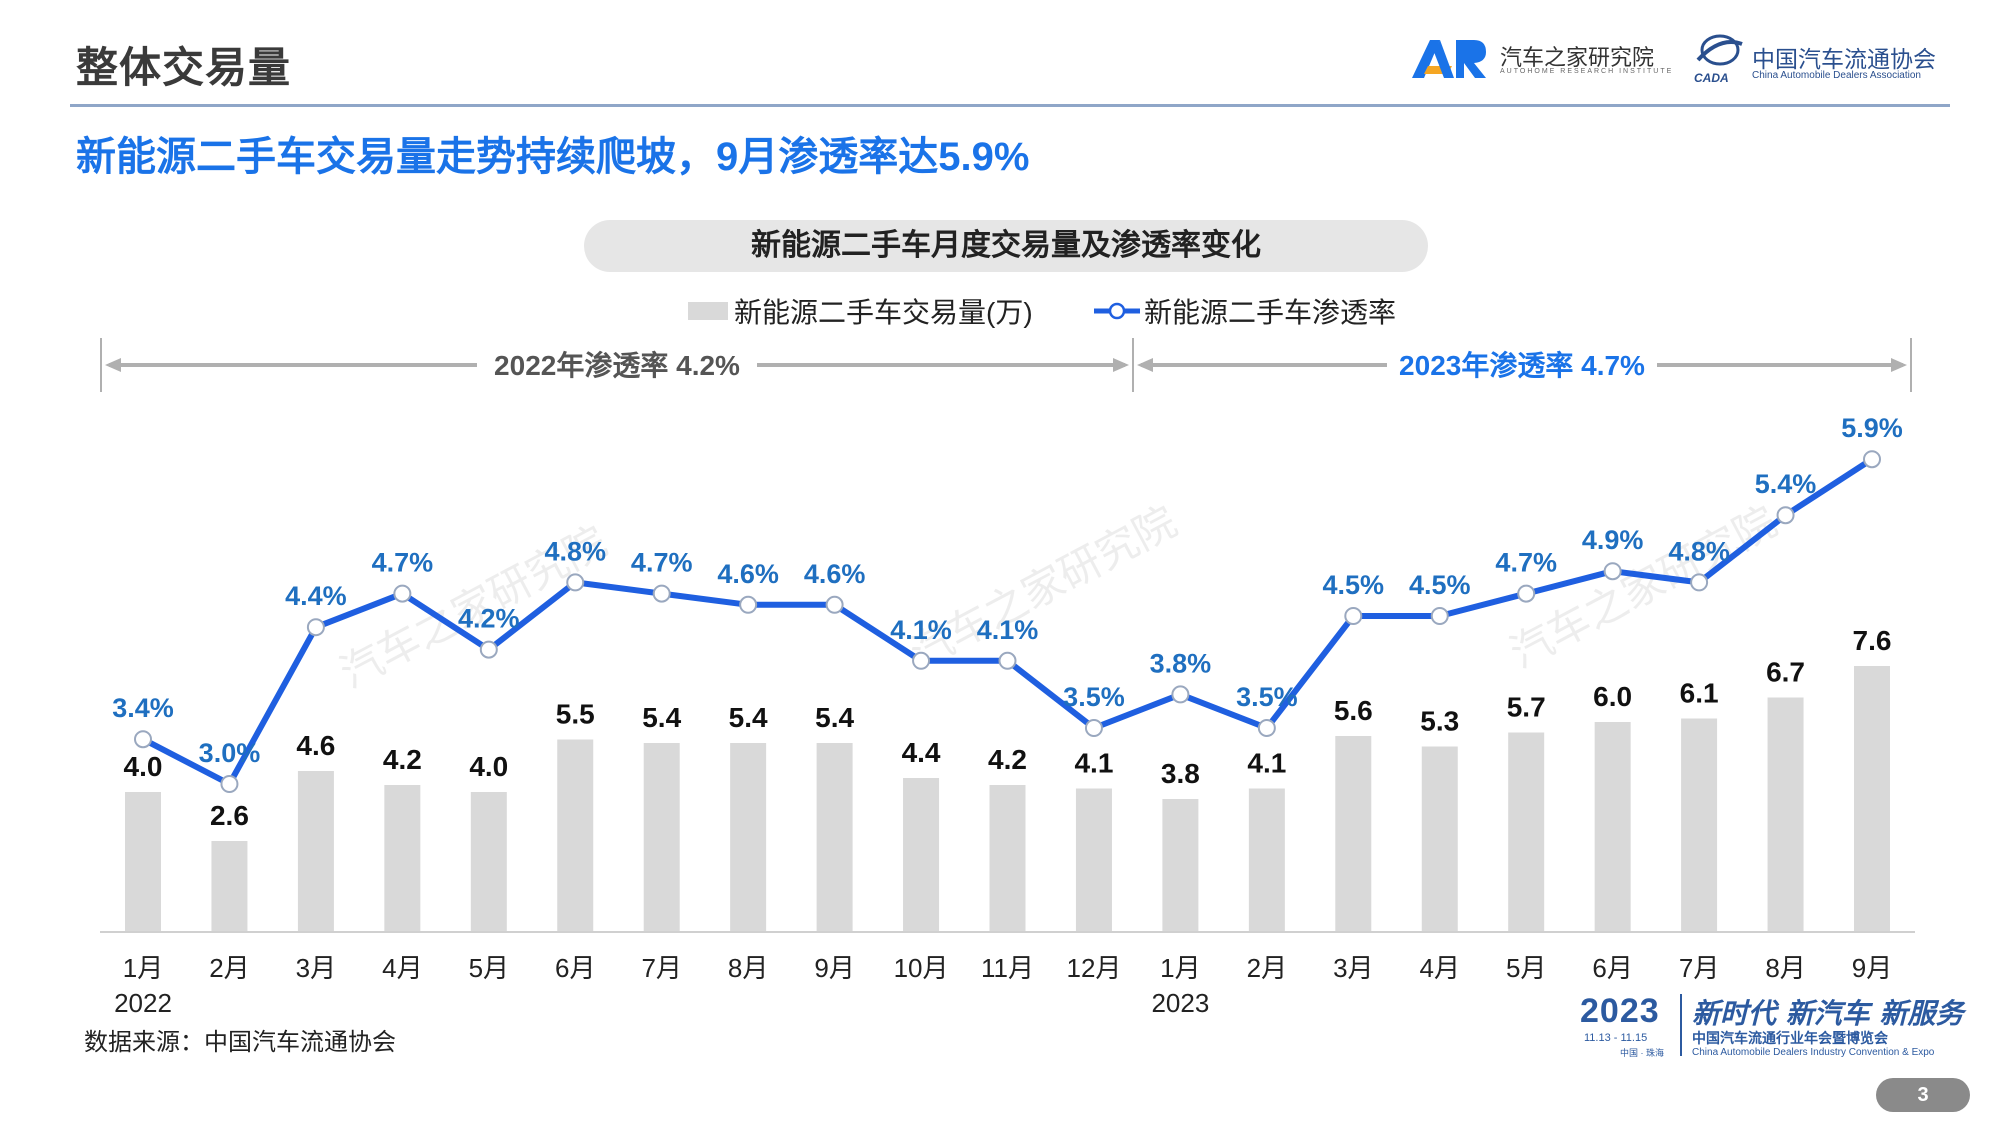 The image size is (2000, 1125). What do you see at coordinates (184, 67) in the screenshot?
I see `section-title: 整体交易量` at bounding box center [184, 67].